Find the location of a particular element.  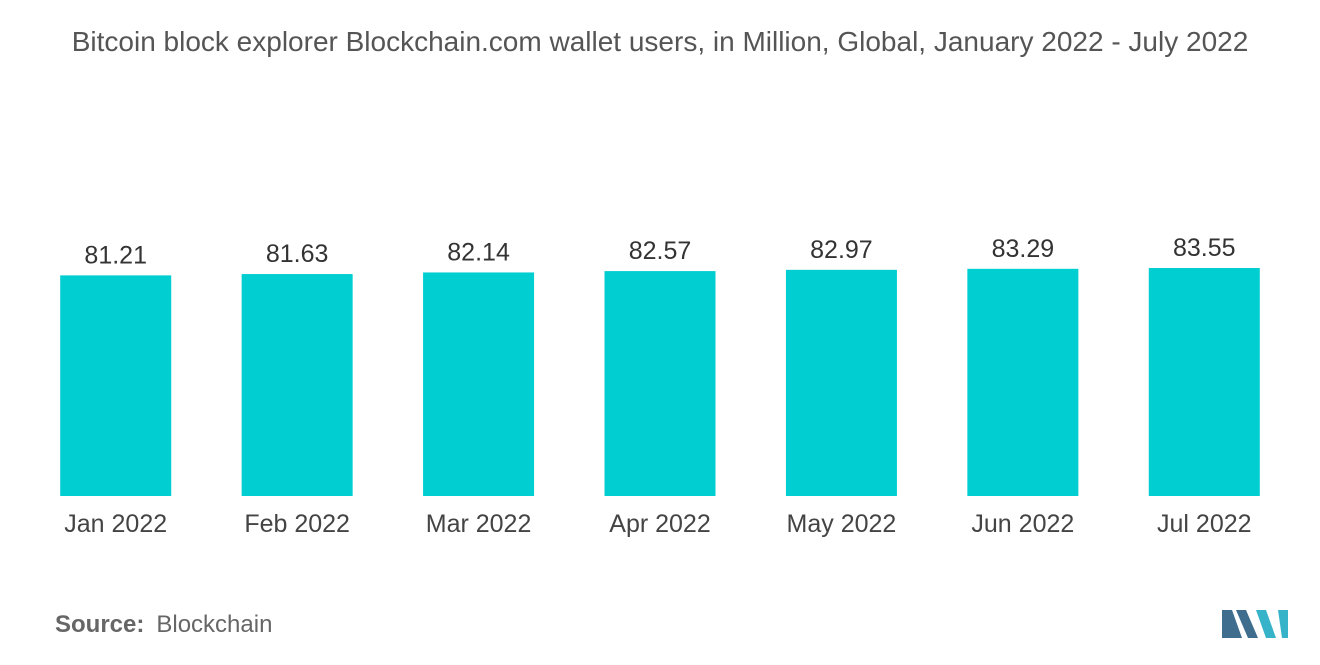

bar-jul-2022 is located at coordinates (1204, 382).